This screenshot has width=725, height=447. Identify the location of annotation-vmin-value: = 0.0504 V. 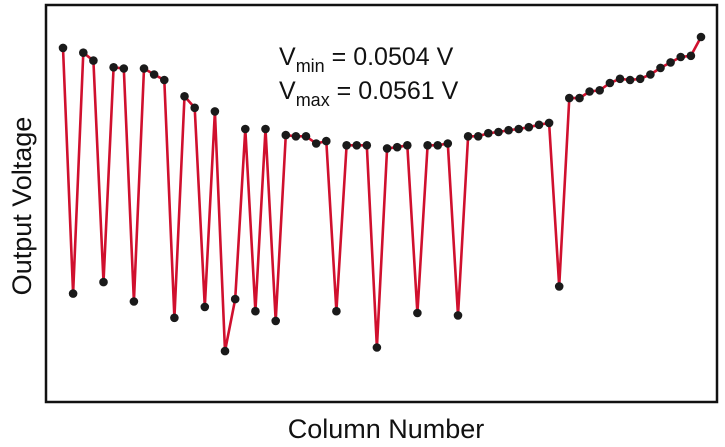
(389, 57).